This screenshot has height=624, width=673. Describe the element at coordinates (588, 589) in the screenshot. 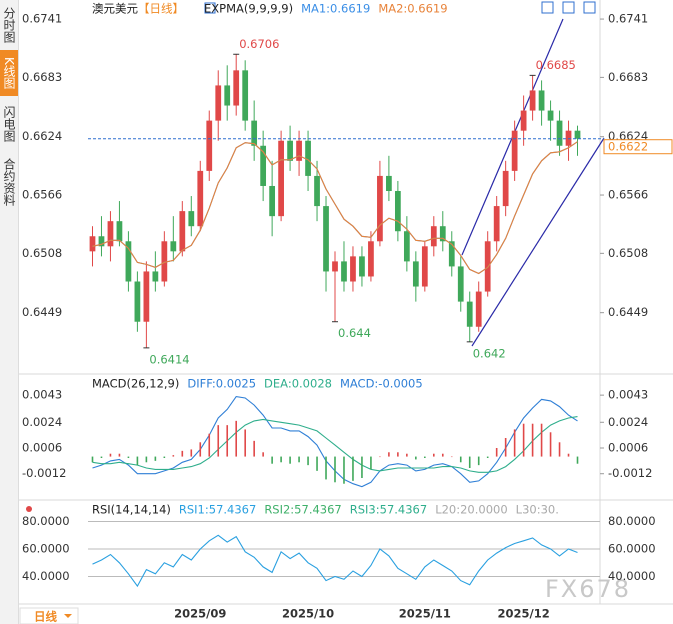

I see `watermark: FX678` at that location.